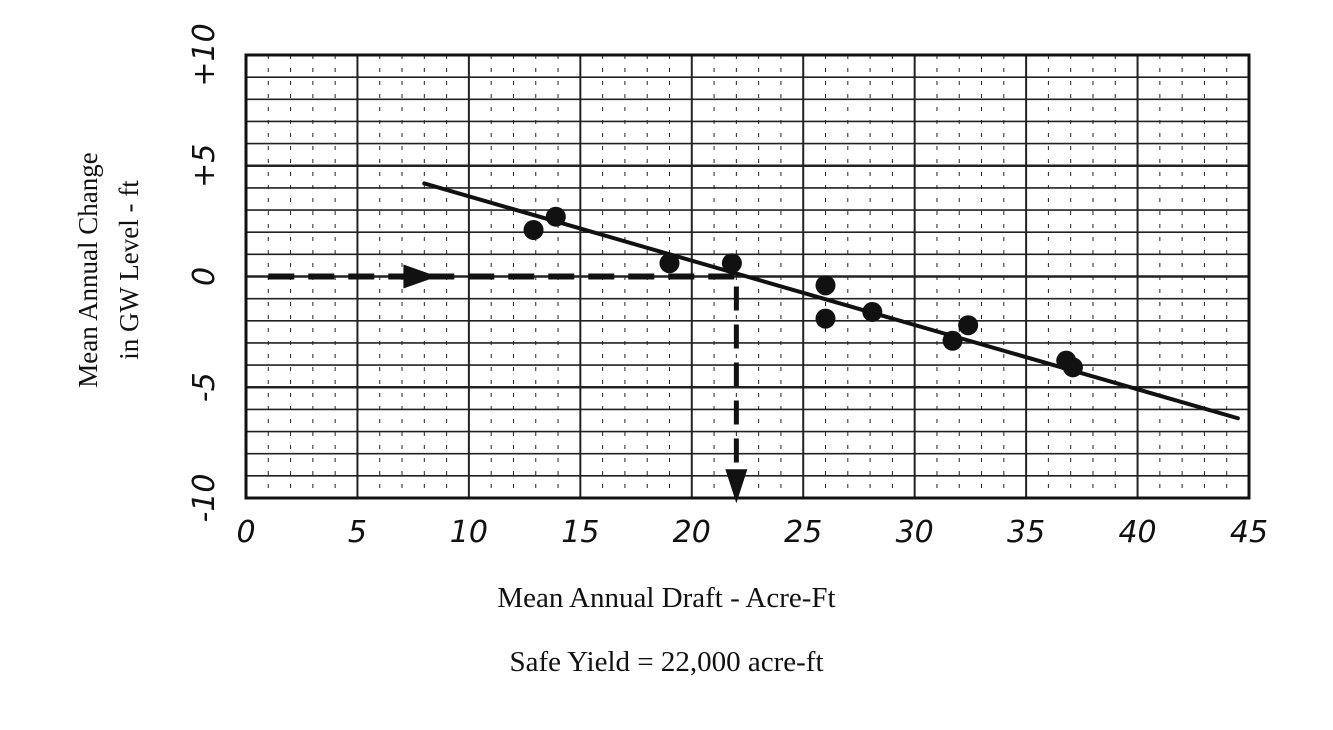 This screenshot has height=730, width=1333. What do you see at coordinates (666, 598) in the screenshot?
I see `x-axis-label: Mean Annual Draft - Acre-Ft` at bounding box center [666, 598].